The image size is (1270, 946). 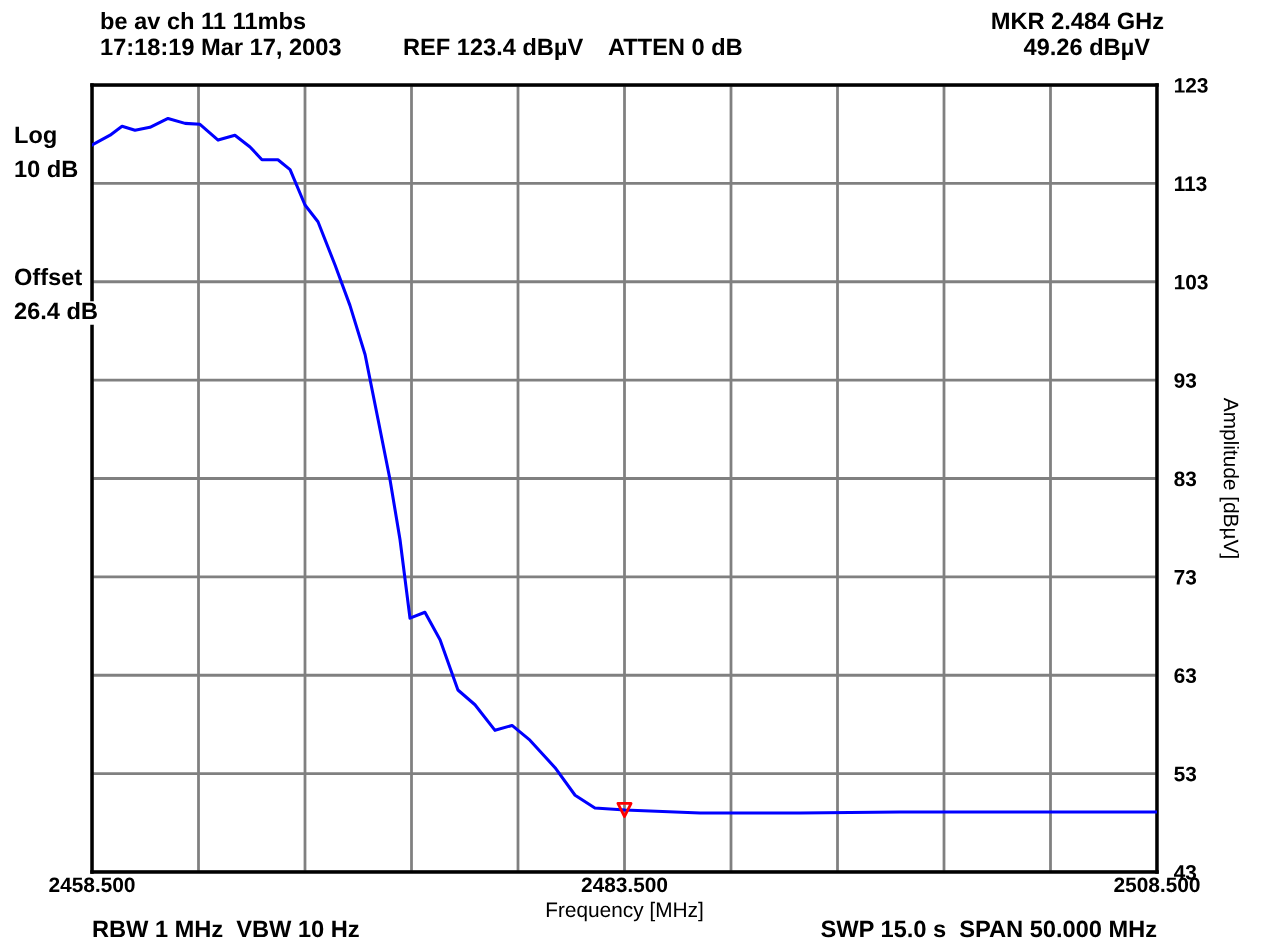 What do you see at coordinates (203, 21) in the screenshot?
I see `chart-title: be av ch 11 11mbs` at bounding box center [203, 21].